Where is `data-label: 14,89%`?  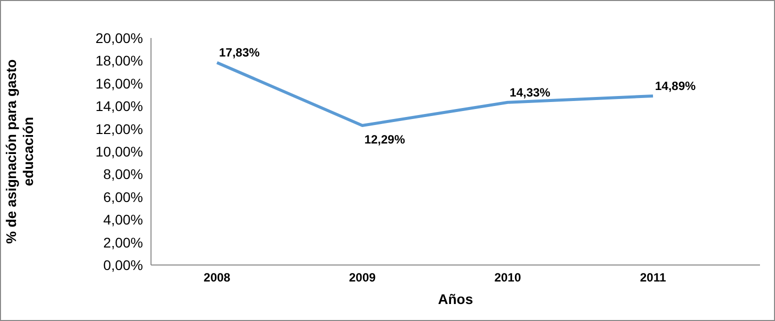 data-label: 14,89% is located at coordinates (675, 86).